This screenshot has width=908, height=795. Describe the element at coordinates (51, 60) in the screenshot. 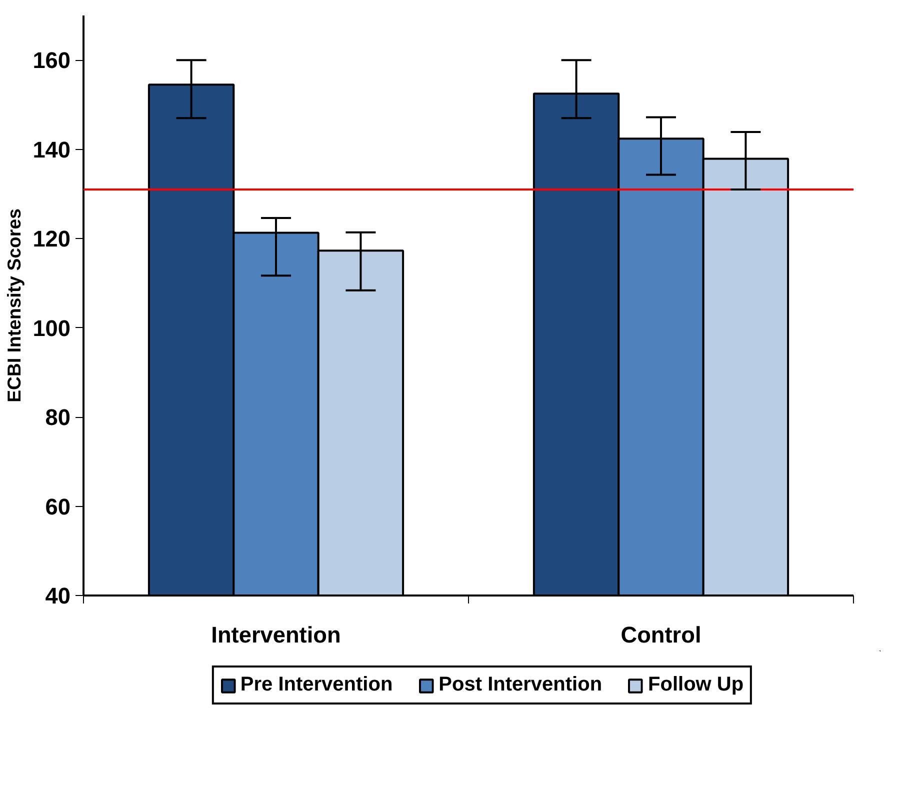

I see `y-tick-label: 160` at that location.